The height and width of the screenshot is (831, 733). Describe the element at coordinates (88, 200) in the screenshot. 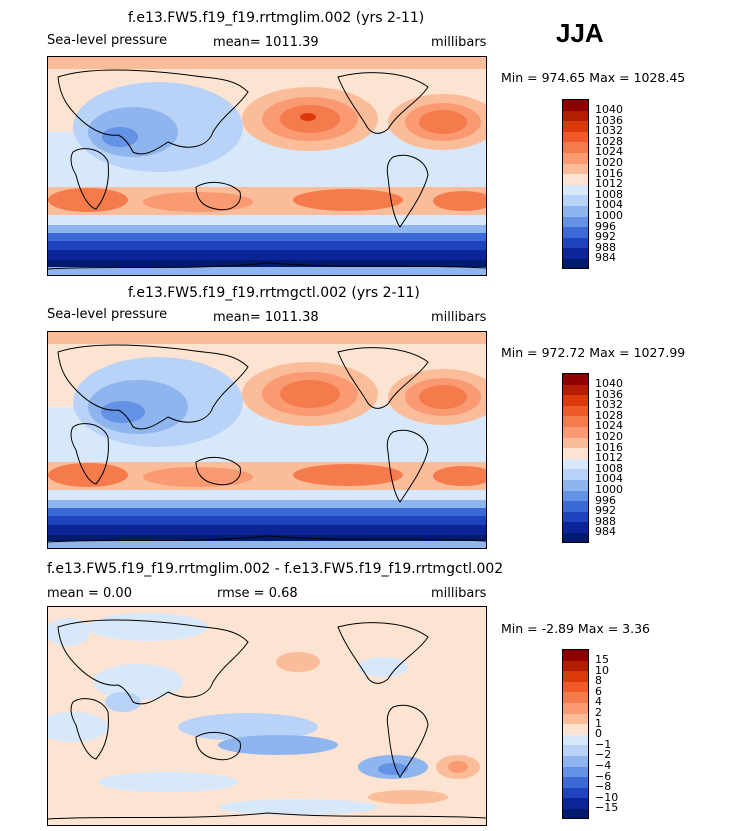

I see `indian-ocean-high` at that location.